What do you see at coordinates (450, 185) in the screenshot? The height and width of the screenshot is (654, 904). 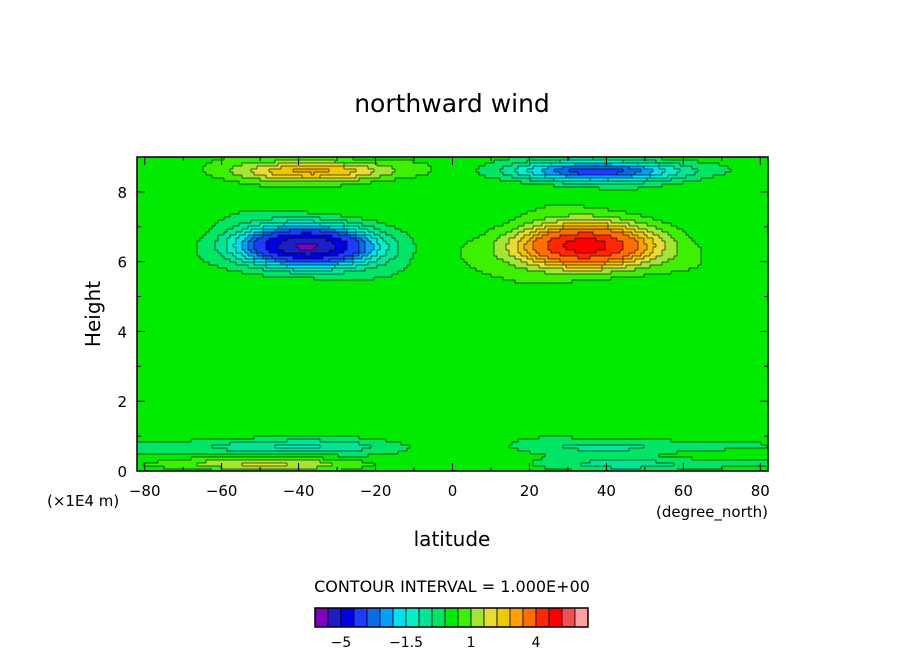 I see `contour-cell-2003` at bounding box center [450, 185].